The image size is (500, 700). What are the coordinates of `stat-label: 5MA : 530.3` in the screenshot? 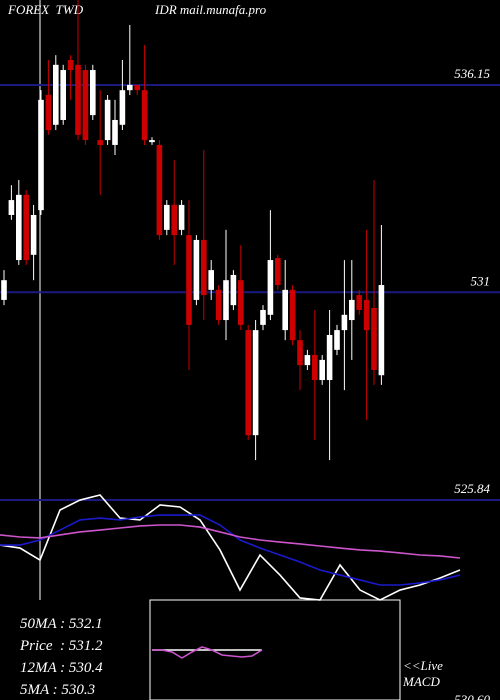 It's located at (57, 690).